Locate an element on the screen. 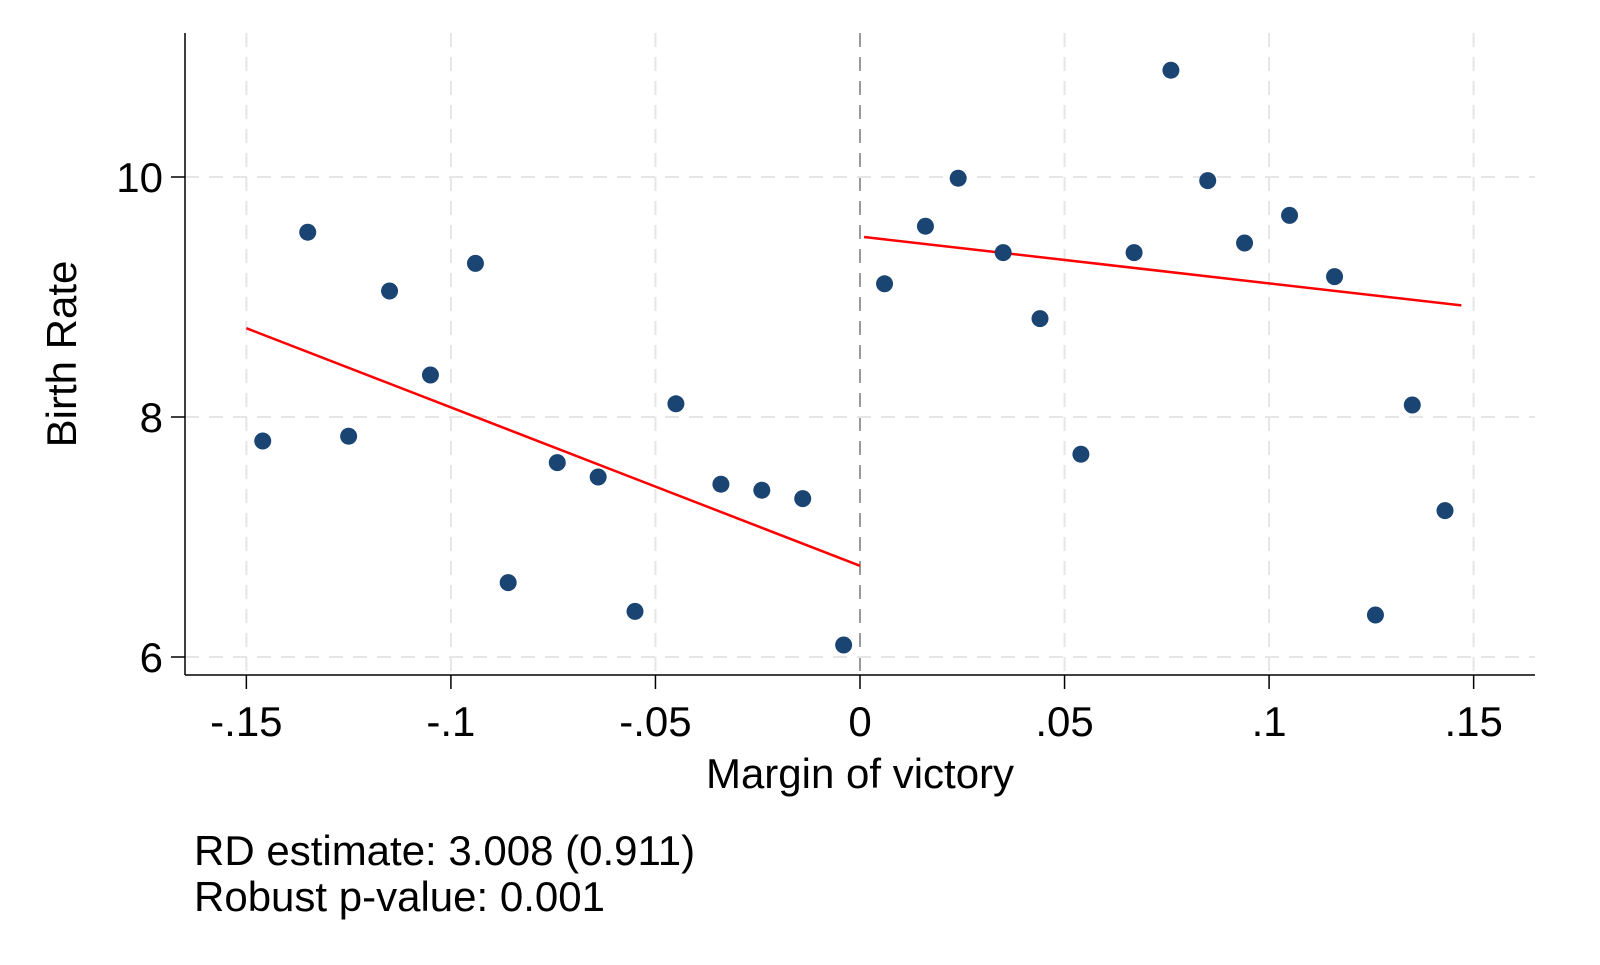 The width and height of the screenshot is (1600, 965). x-tick-label: -.15 is located at coordinates (246, 721).